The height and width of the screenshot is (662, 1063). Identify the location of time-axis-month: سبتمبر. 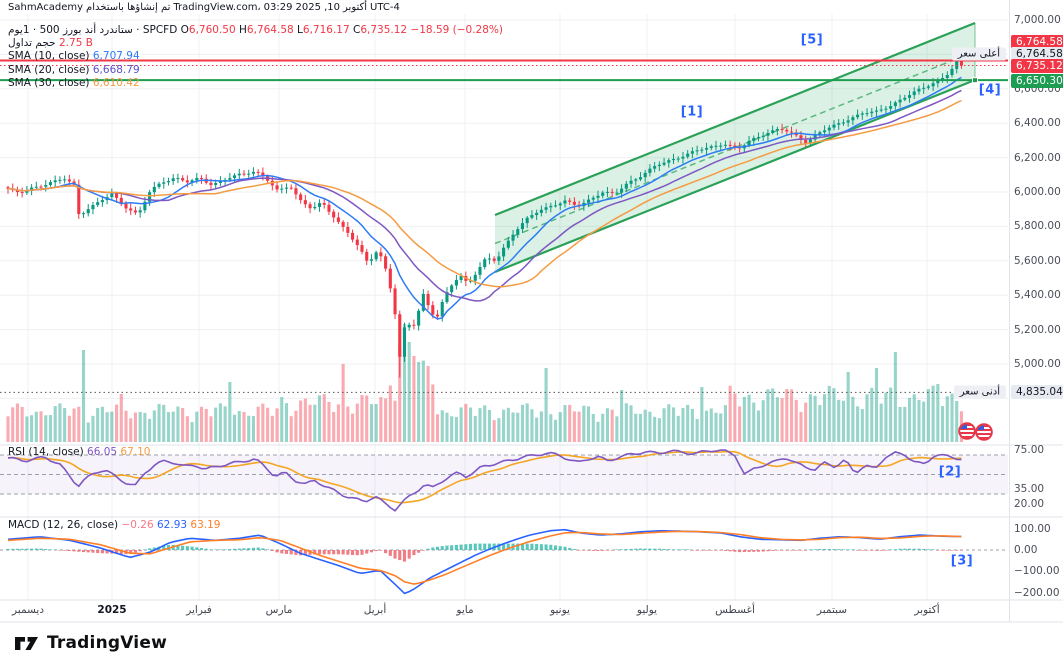
(832, 610).